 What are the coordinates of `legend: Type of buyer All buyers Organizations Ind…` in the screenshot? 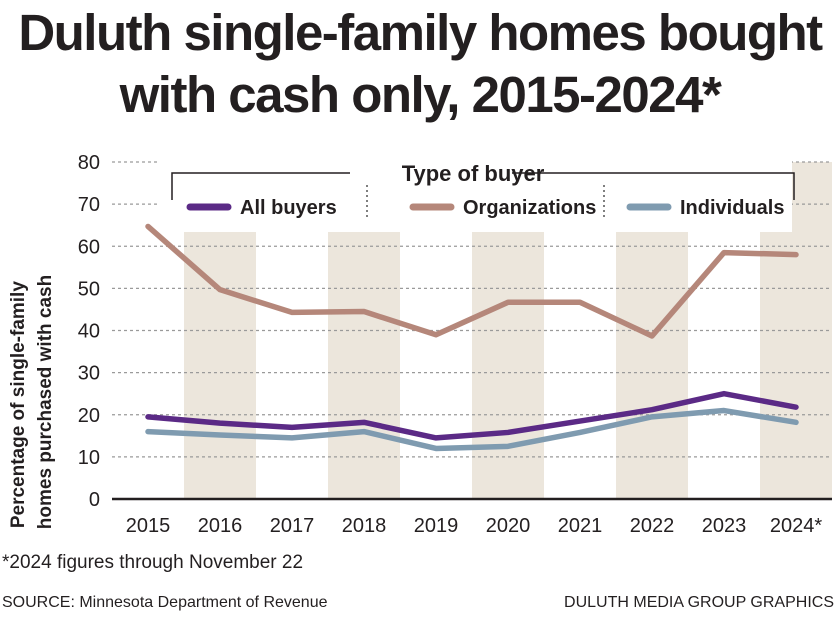 It's located at (477, 192).